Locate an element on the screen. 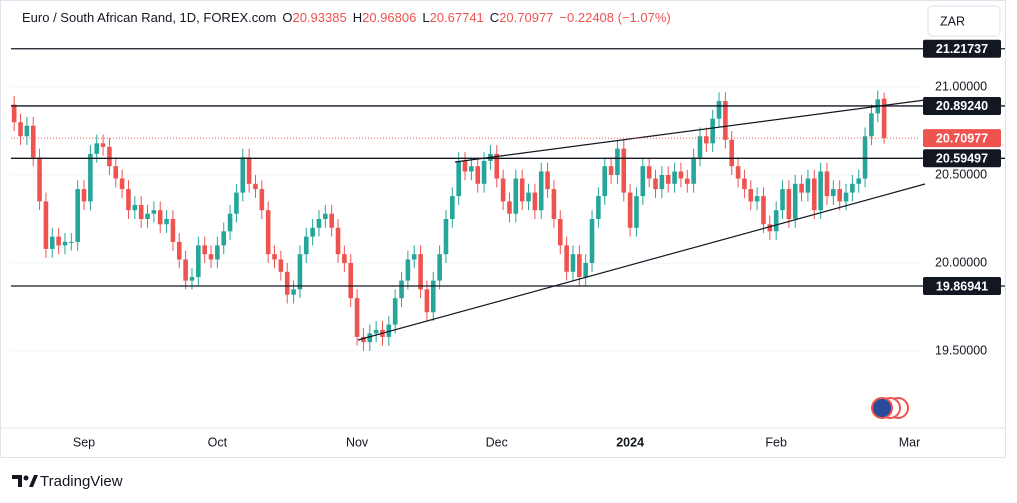 The width and height of the screenshot is (1017, 503). currency-box is located at coordinates (964, 21).